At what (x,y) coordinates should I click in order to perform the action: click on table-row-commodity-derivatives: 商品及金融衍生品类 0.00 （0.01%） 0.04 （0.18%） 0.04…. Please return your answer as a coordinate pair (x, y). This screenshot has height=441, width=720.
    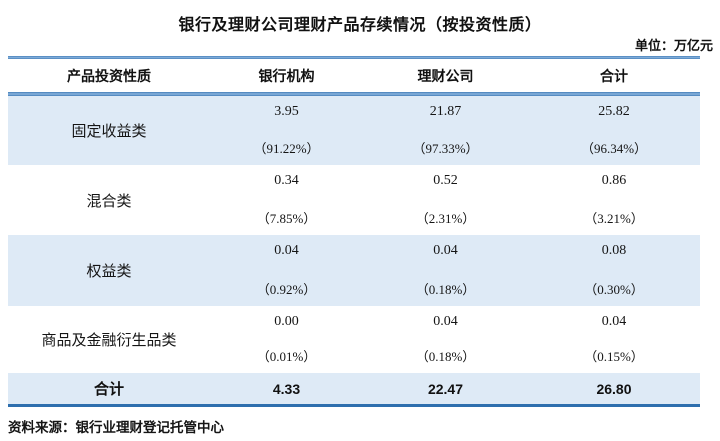
    Looking at the image, I should click on (354, 339).